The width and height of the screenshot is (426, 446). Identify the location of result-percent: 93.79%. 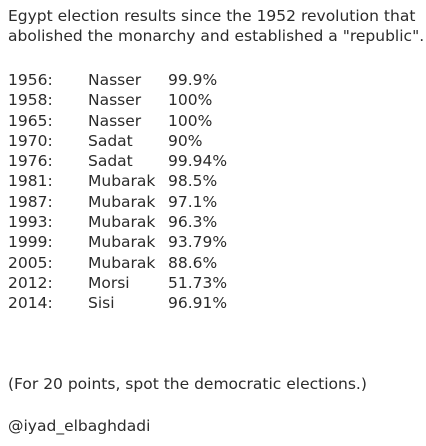
(198, 242).